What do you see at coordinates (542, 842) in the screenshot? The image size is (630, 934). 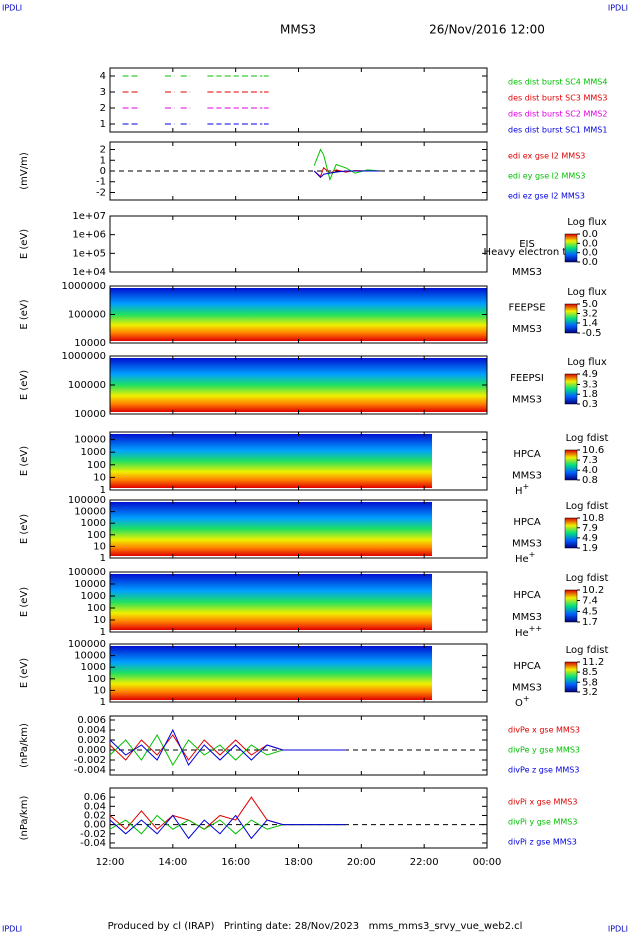 I see `legend-entry: divPi z gse MMS3` at bounding box center [542, 842].